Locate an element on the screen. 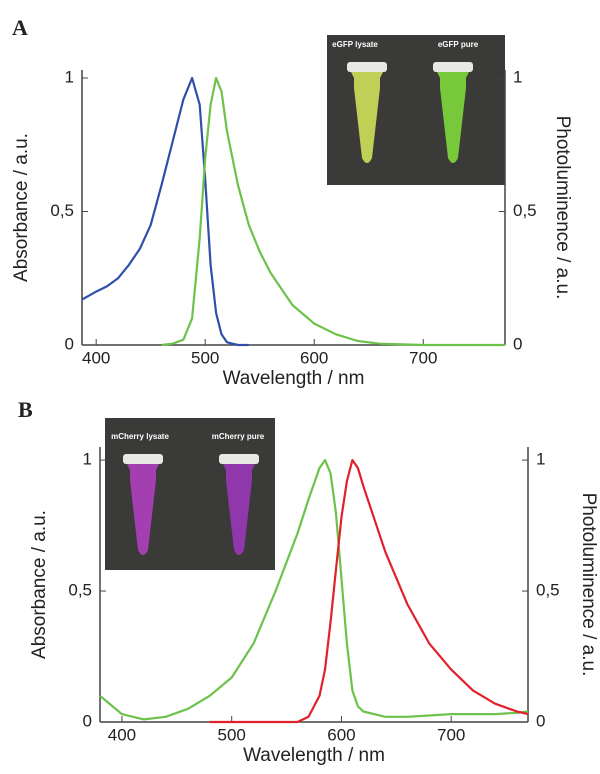 Image resolution: width=600 pixels, height=774 pixels. spectrum-line is located at coordinates (165, 211).